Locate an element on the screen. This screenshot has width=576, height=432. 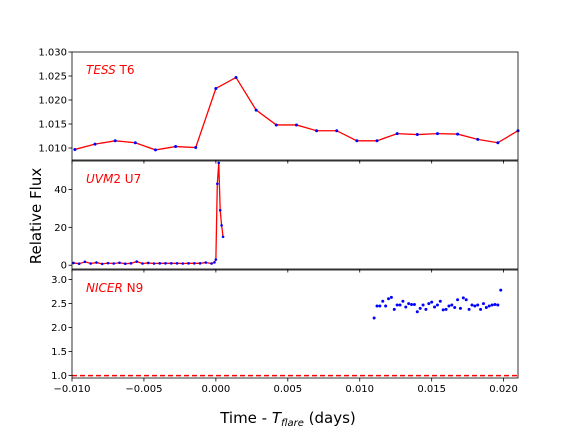
x-axis-label-sub: flare is located at coordinates (292, 423).